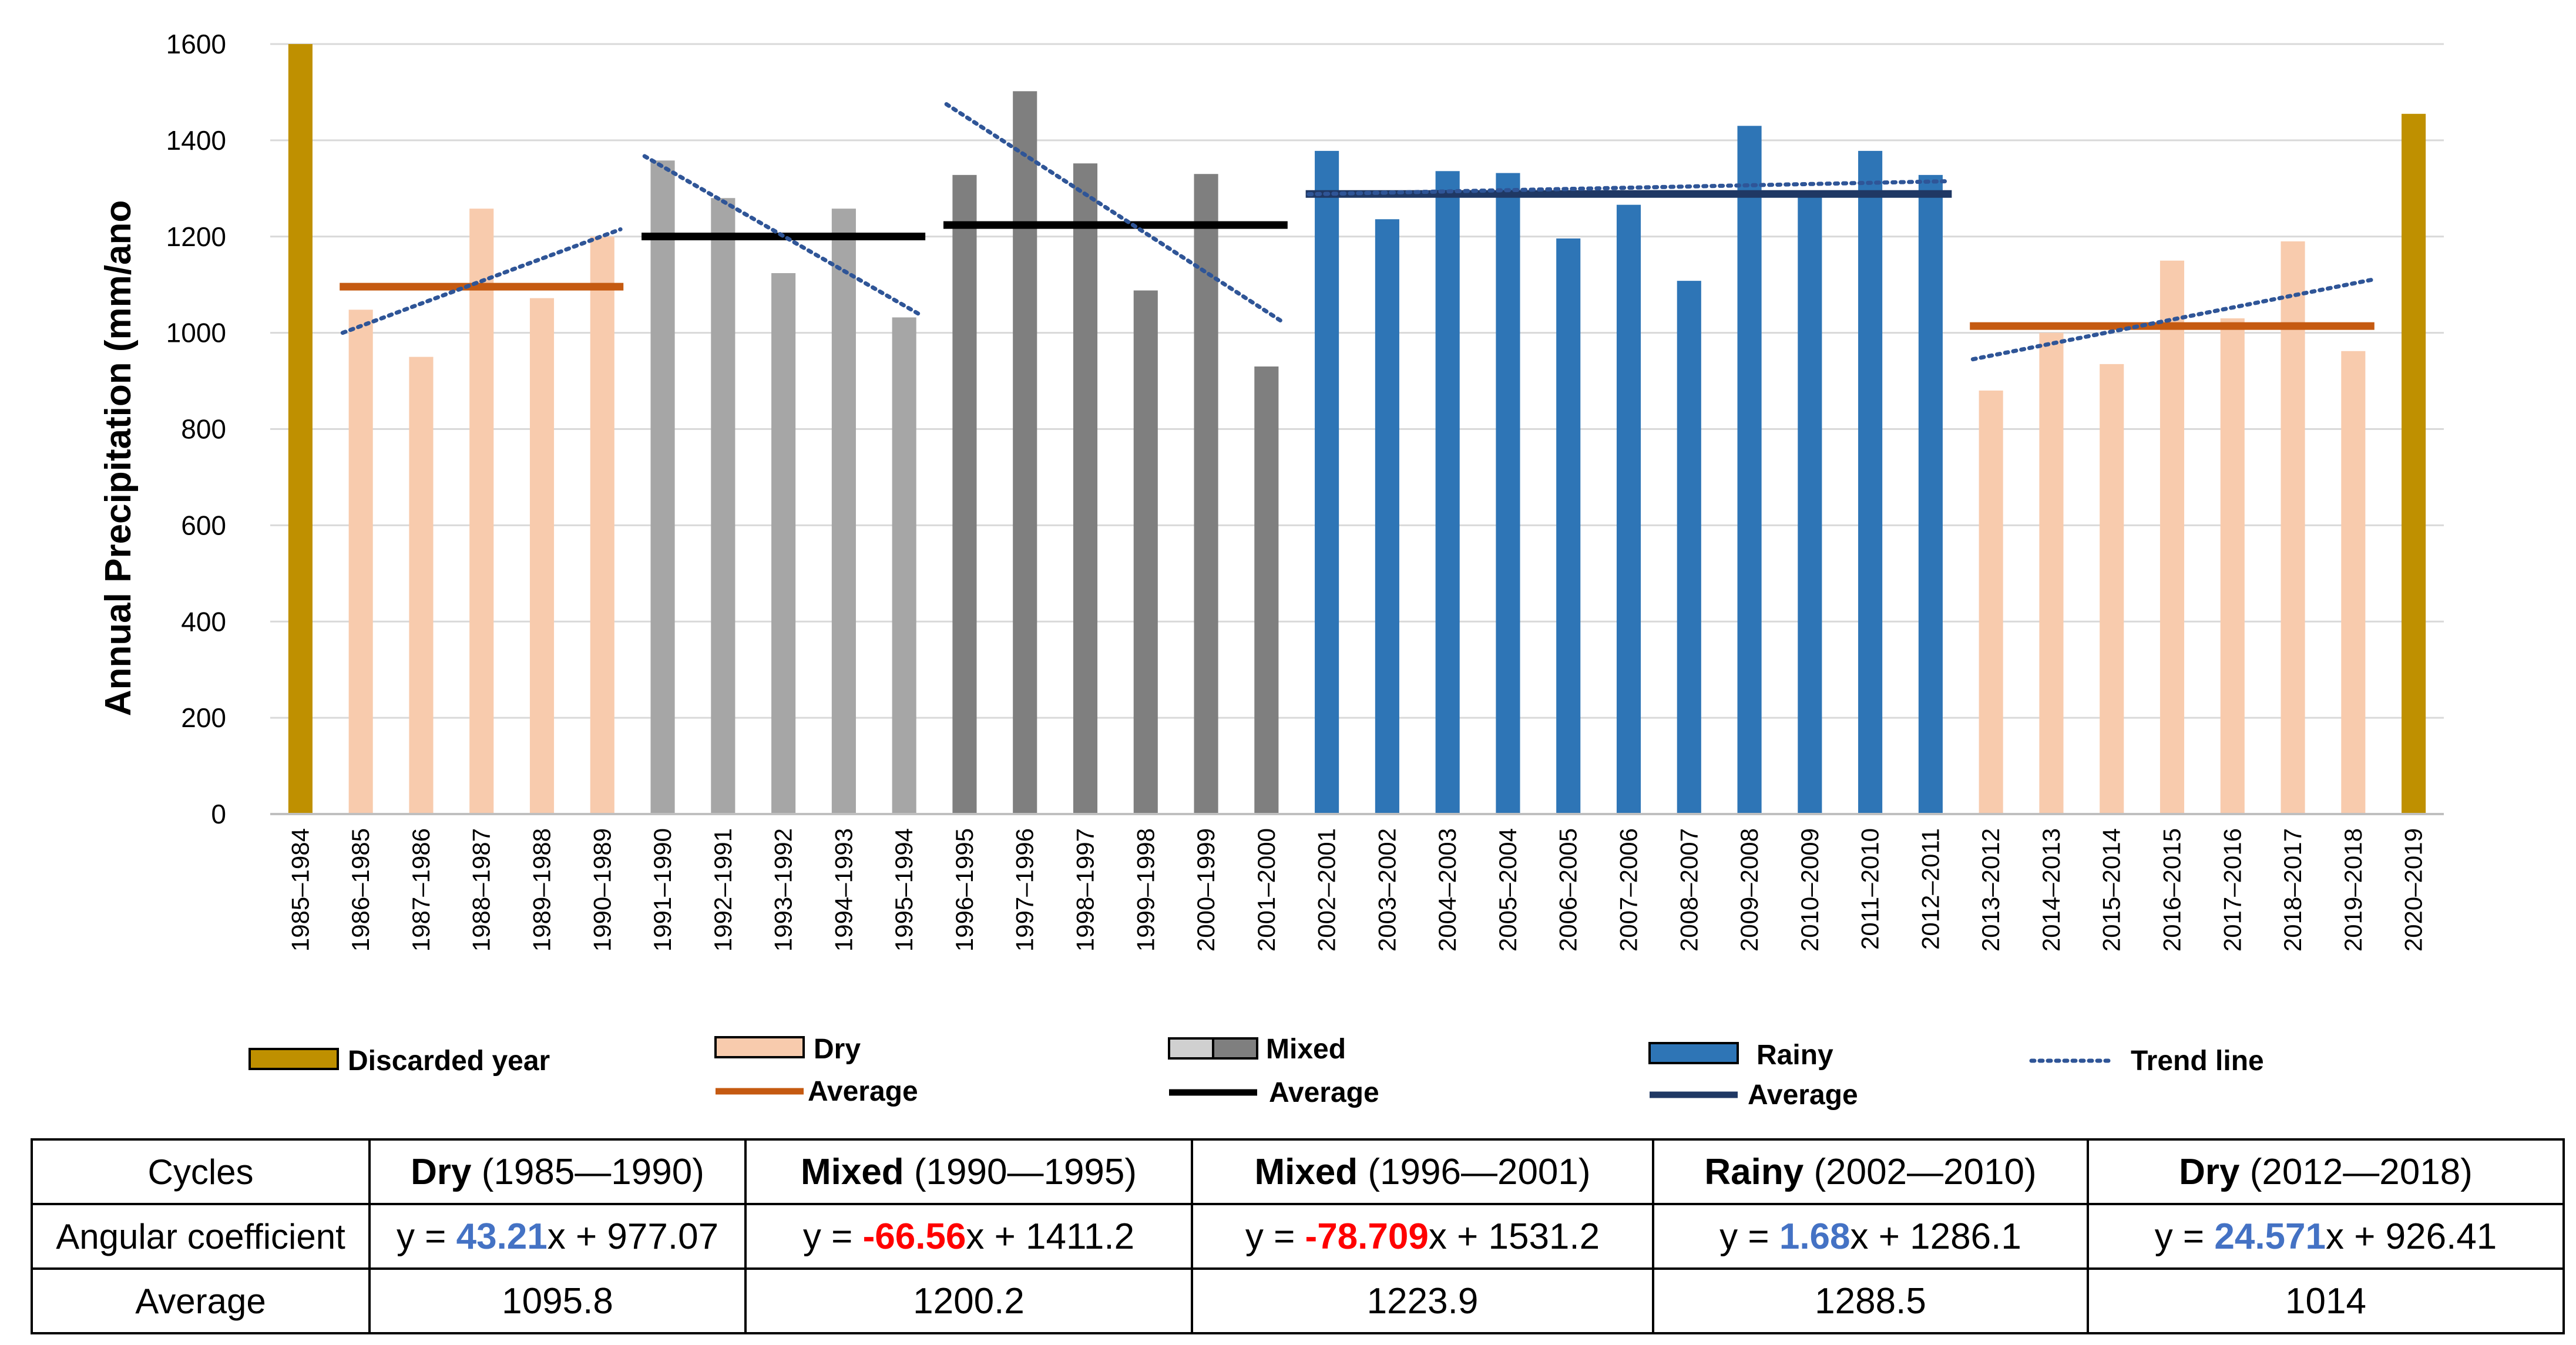  Describe the element at coordinates (1386, 889) in the screenshot. I see `x-tick-label: 2003–2002` at that location.